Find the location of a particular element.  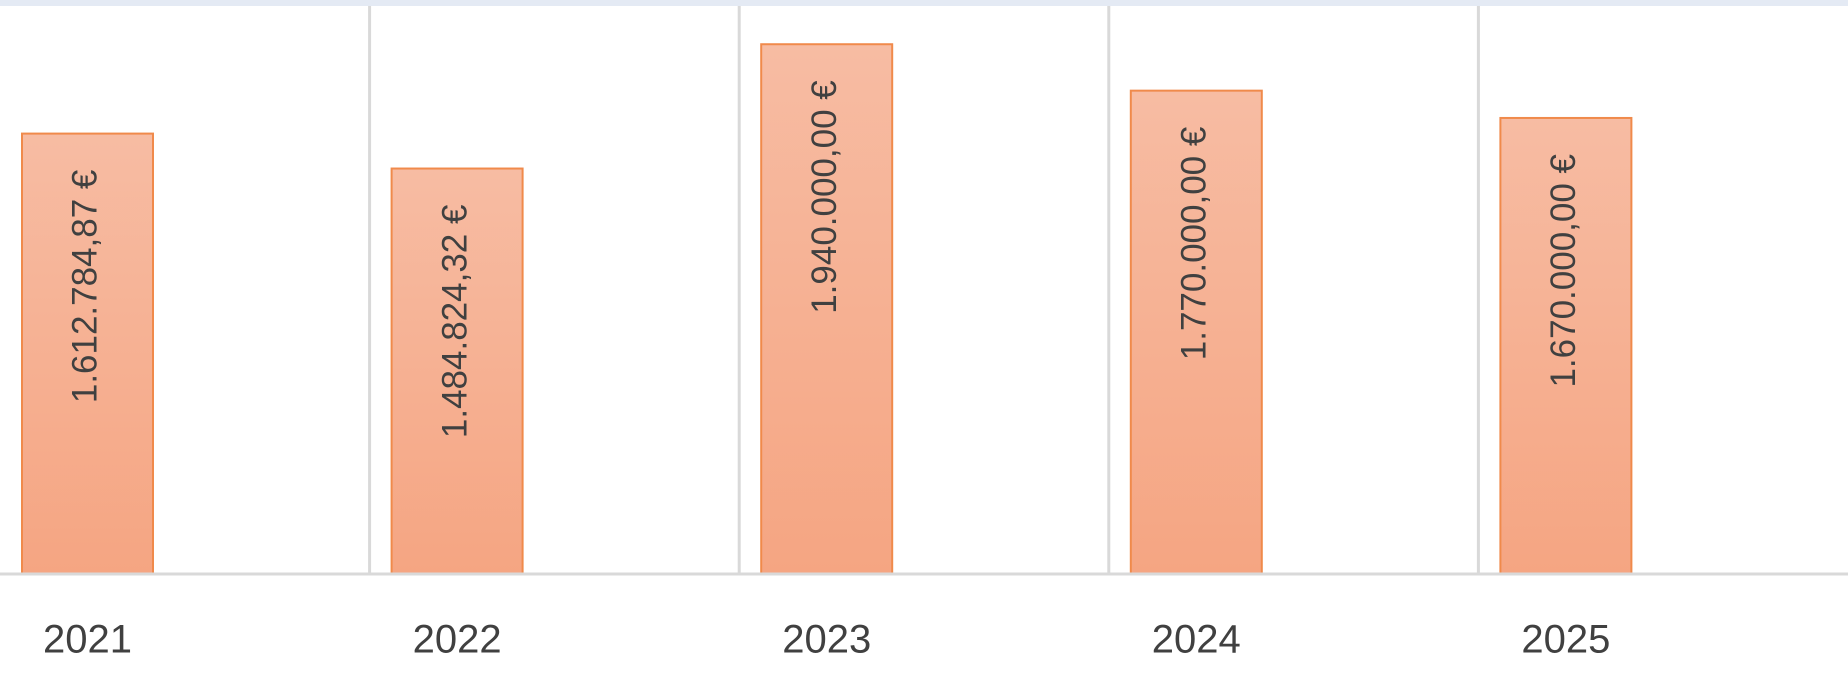

data-label: 1.940.000,00 € is located at coordinates (824, 197).